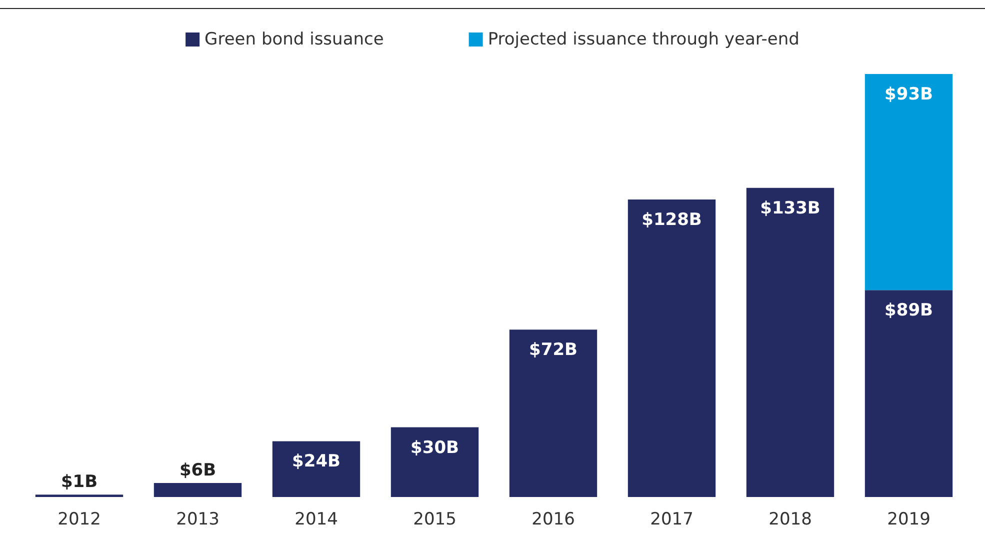  What do you see at coordinates (790, 520) in the screenshot?
I see `x-tick-label: 2018` at bounding box center [790, 520].